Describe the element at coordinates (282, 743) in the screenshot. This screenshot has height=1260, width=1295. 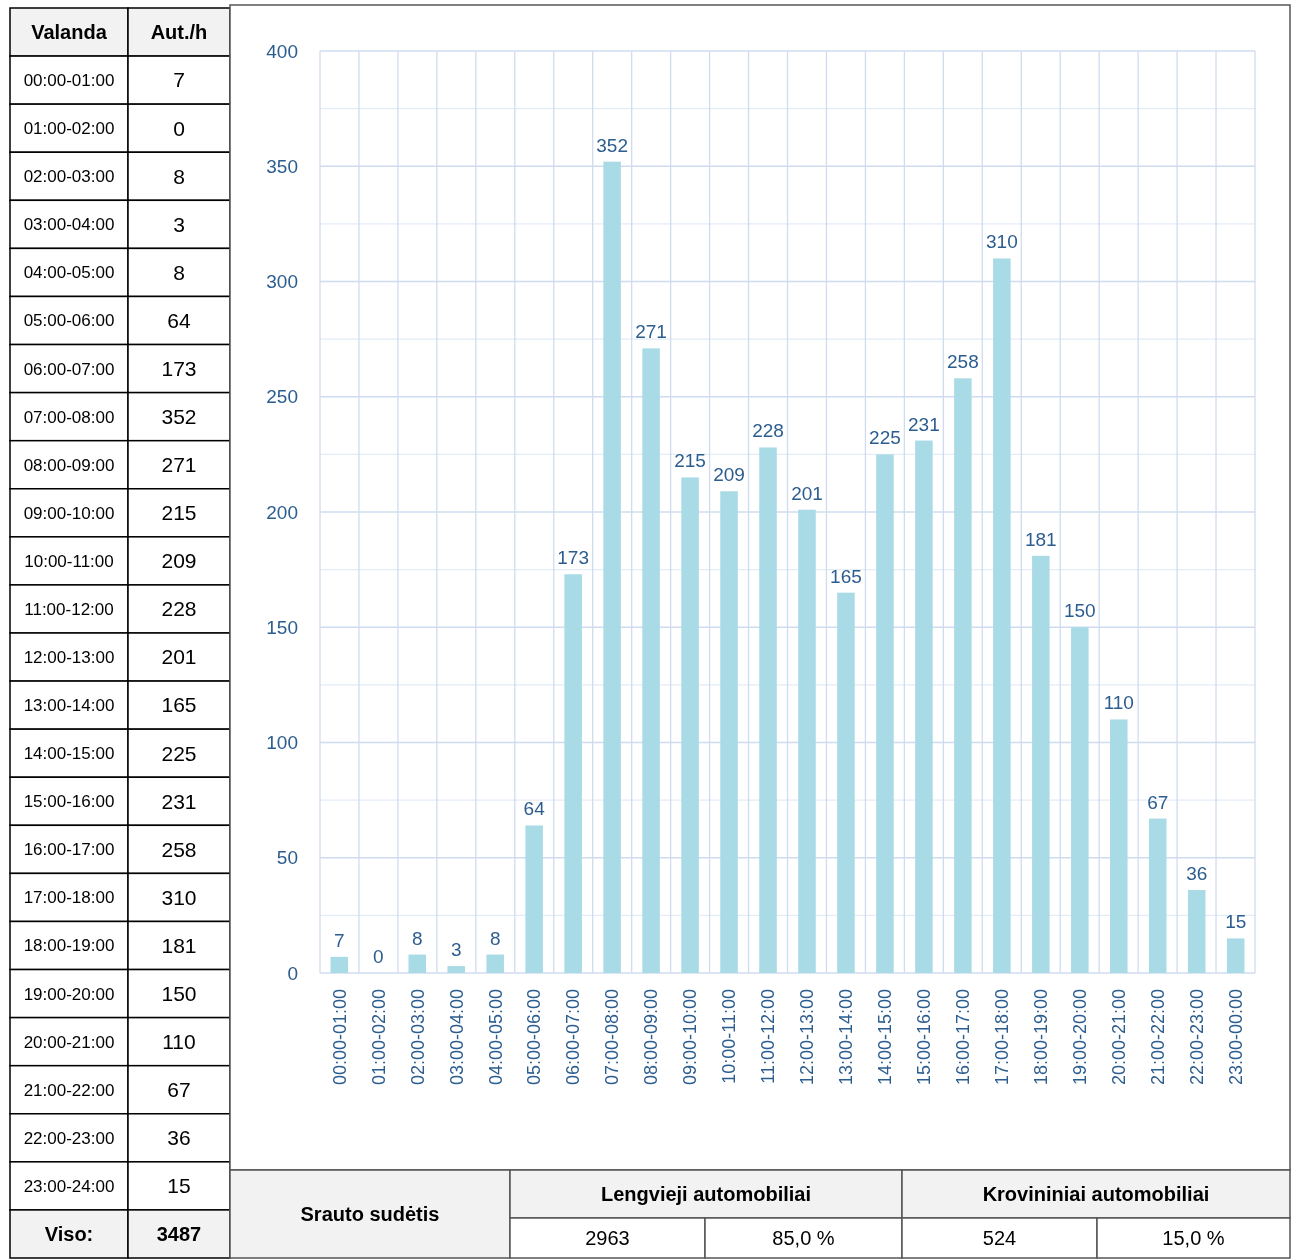
I see `y-tick-label: 100` at that location.